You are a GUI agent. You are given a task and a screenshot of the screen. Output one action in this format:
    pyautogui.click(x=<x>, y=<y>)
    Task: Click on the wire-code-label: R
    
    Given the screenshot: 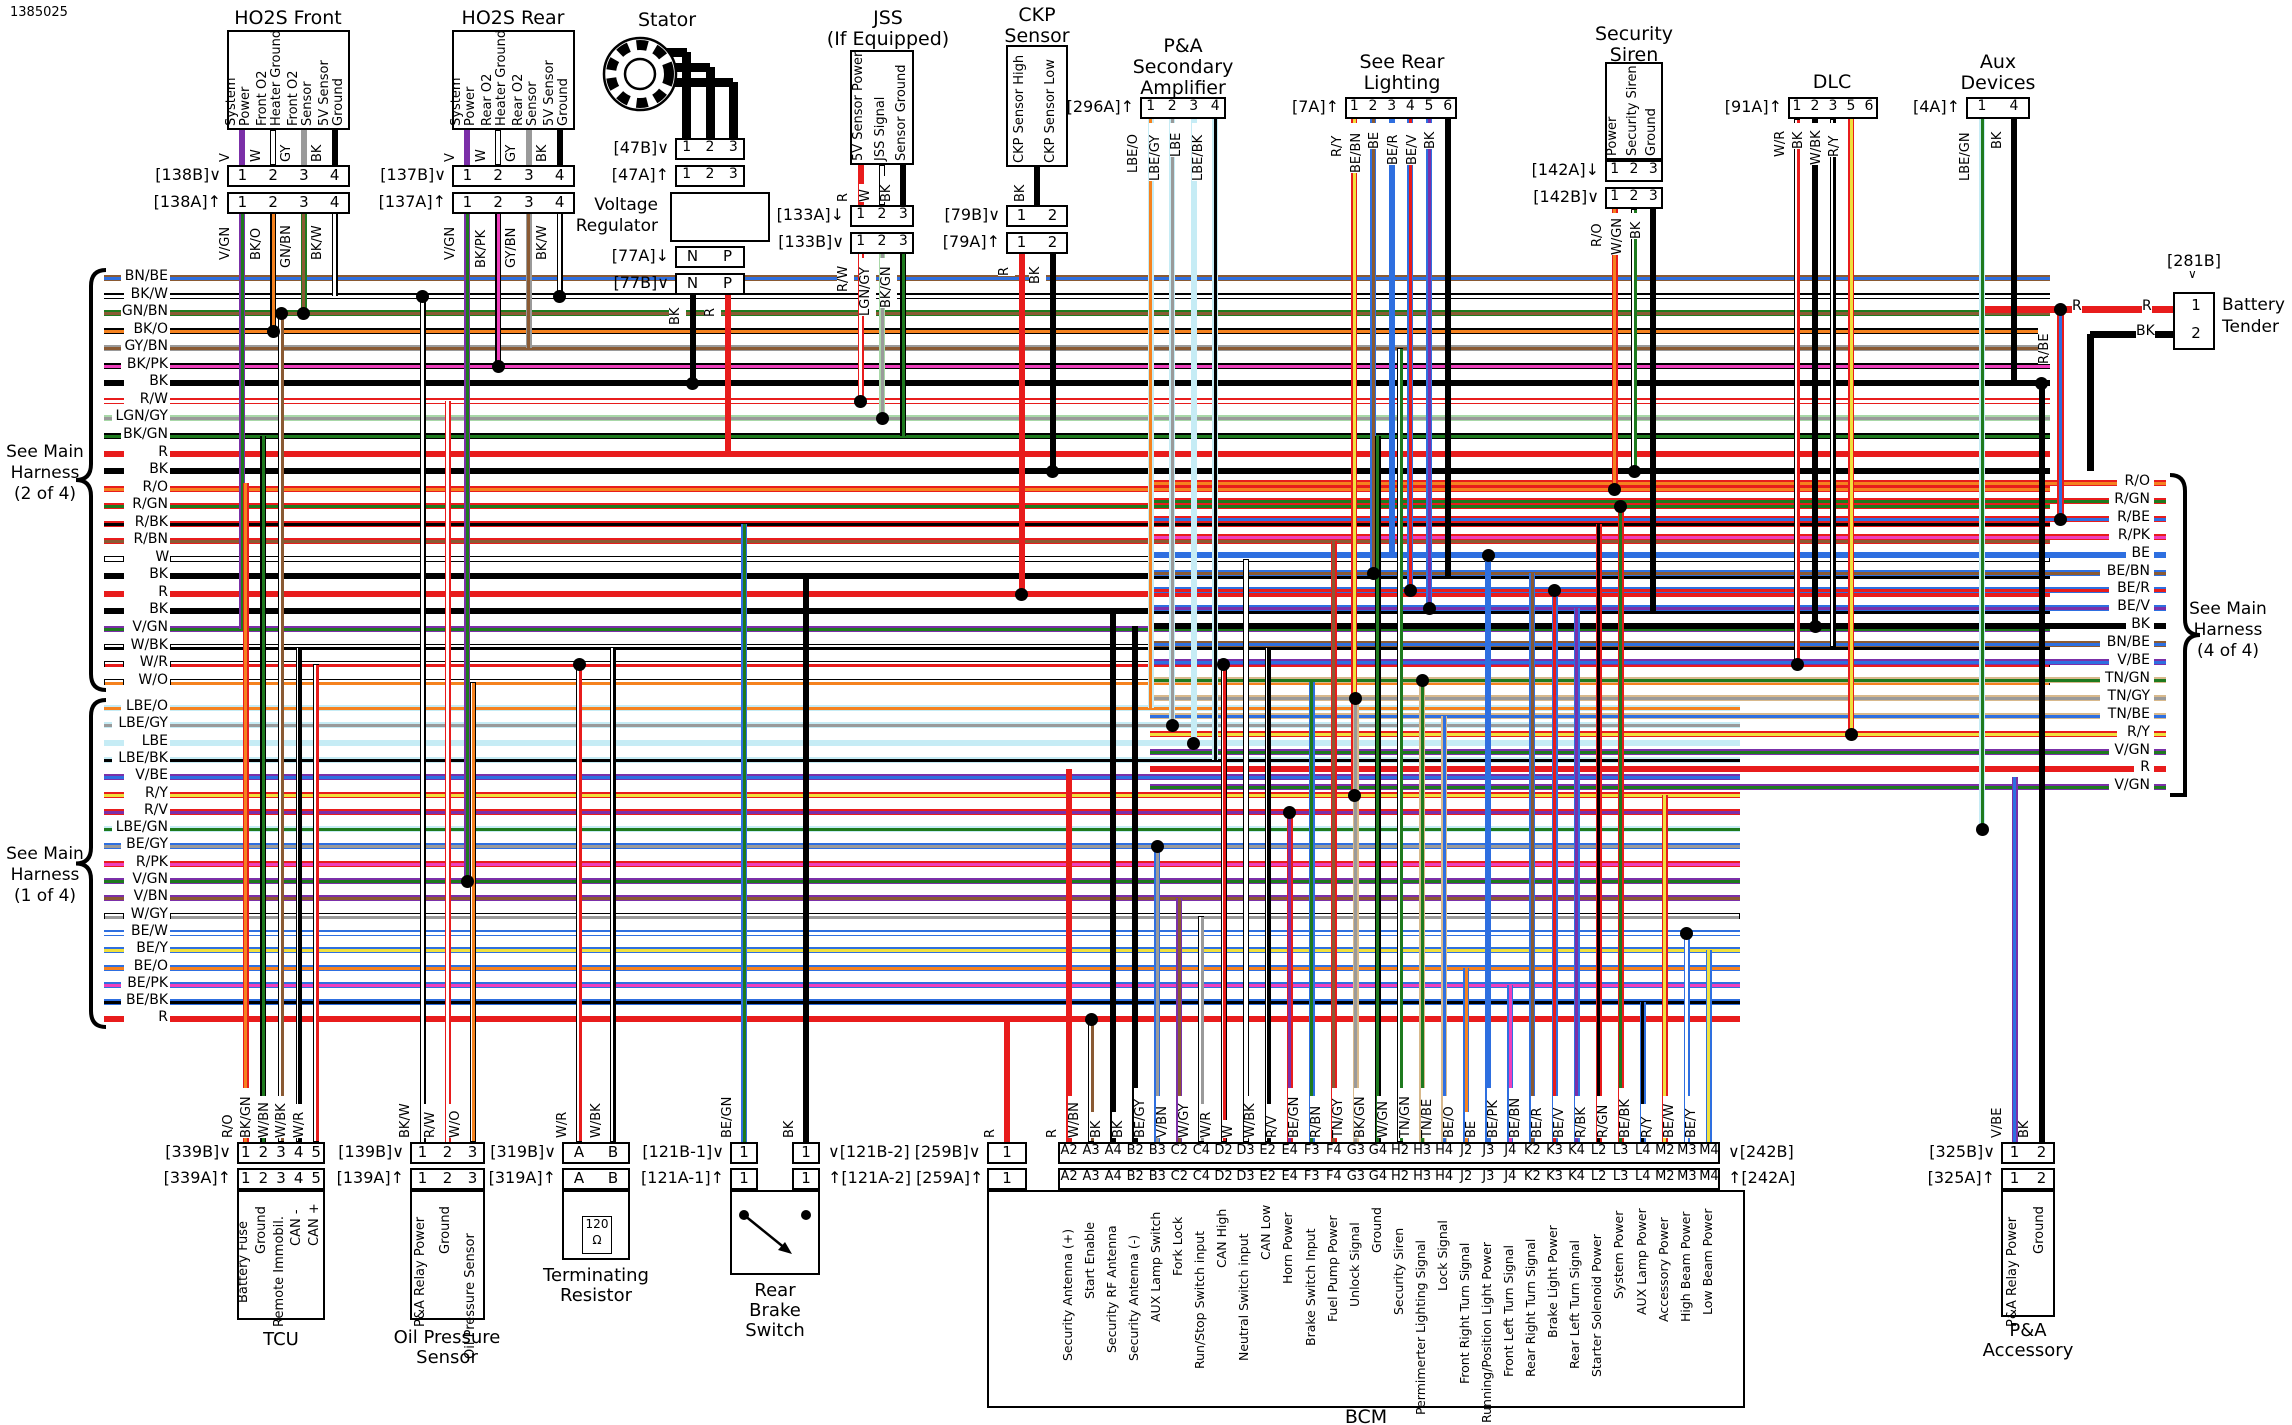 What is the action you would take?
    pyautogui.click(x=992, y=1129)
    